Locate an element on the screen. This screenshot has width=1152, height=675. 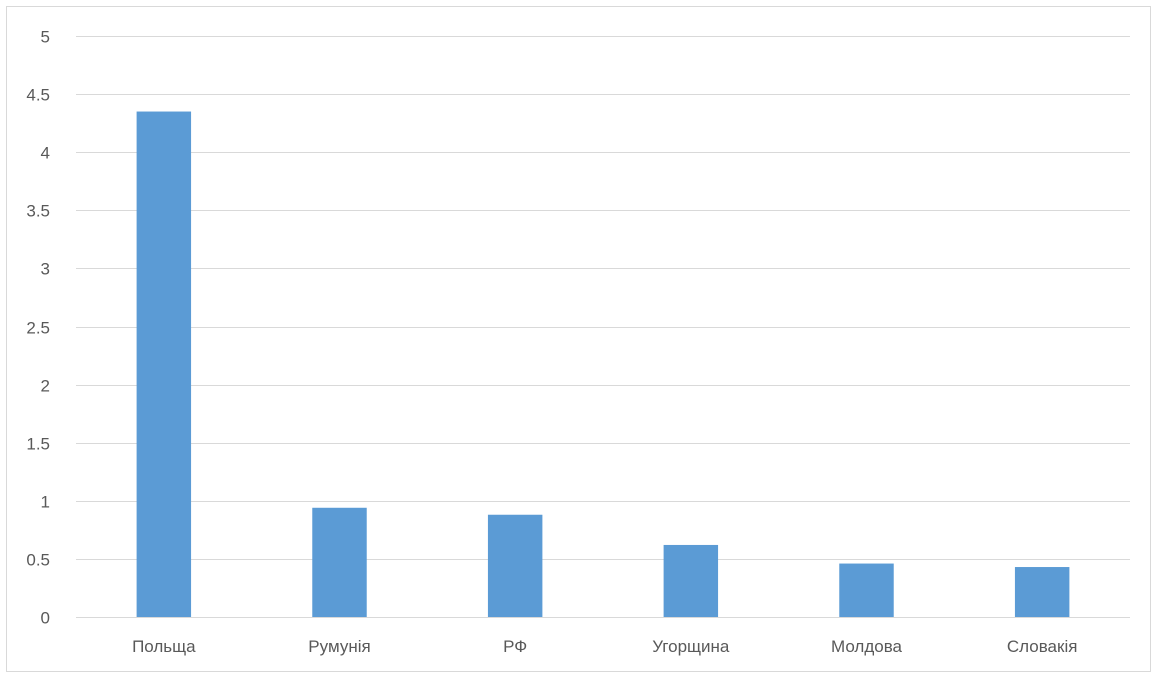
x-tick-label: Угорщина is located at coordinates (691, 646).